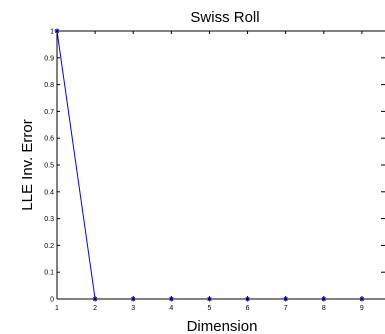 The width and height of the screenshot is (385, 334). Describe the element at coordinates (49, 166) in the screenshot. I see `y-tick-label: 0.5` at that location.